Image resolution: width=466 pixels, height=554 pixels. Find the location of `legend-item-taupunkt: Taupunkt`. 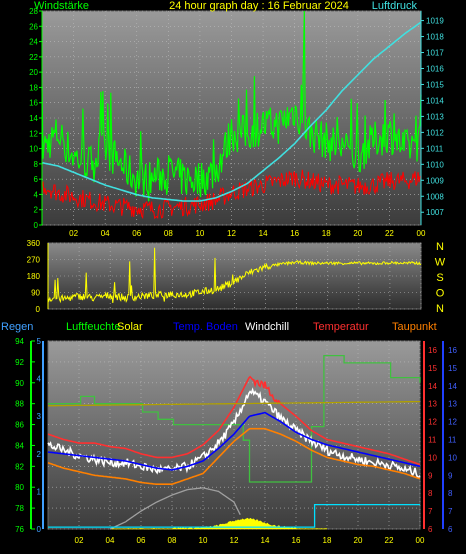

legend-item-taupunkt: Taupunkt is located at coordinates (414, 327).